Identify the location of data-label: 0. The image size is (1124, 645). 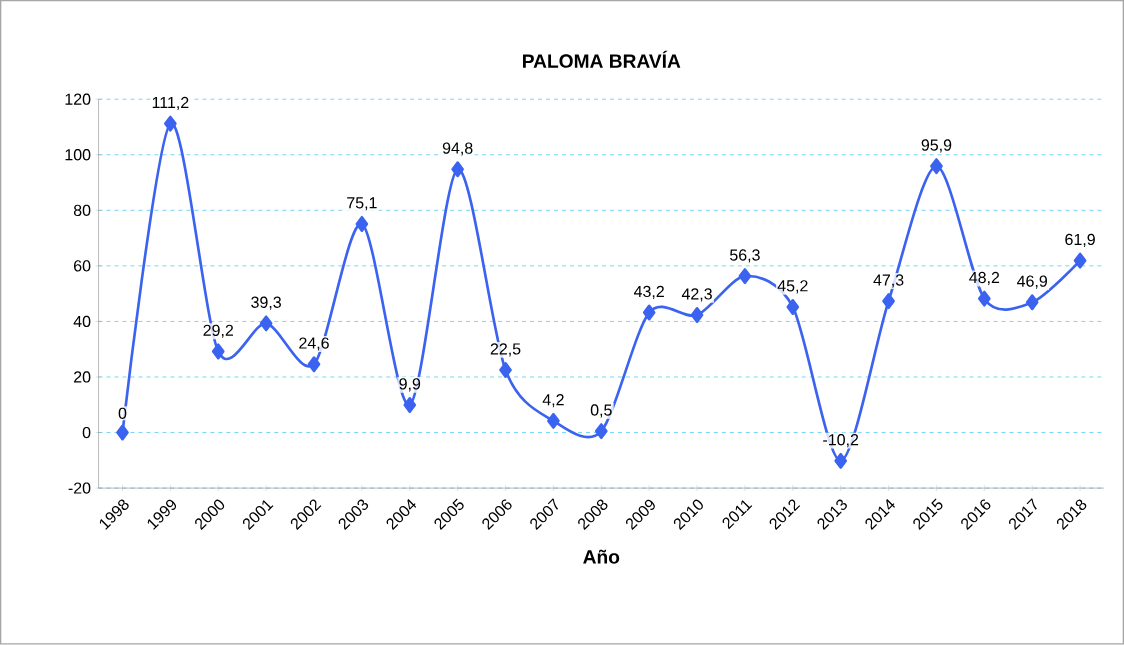
(122, 413).